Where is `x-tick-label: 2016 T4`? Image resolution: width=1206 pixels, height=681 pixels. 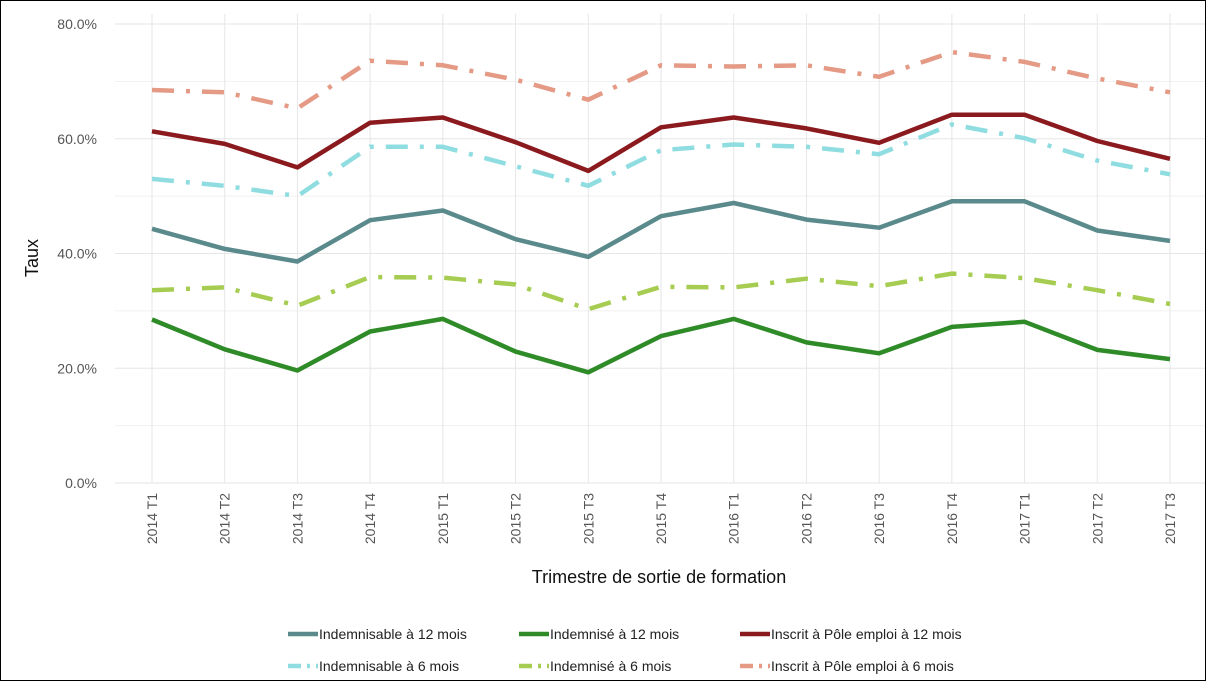 x-tick-label: 2016 T4 is located at coordinates (952, 518).